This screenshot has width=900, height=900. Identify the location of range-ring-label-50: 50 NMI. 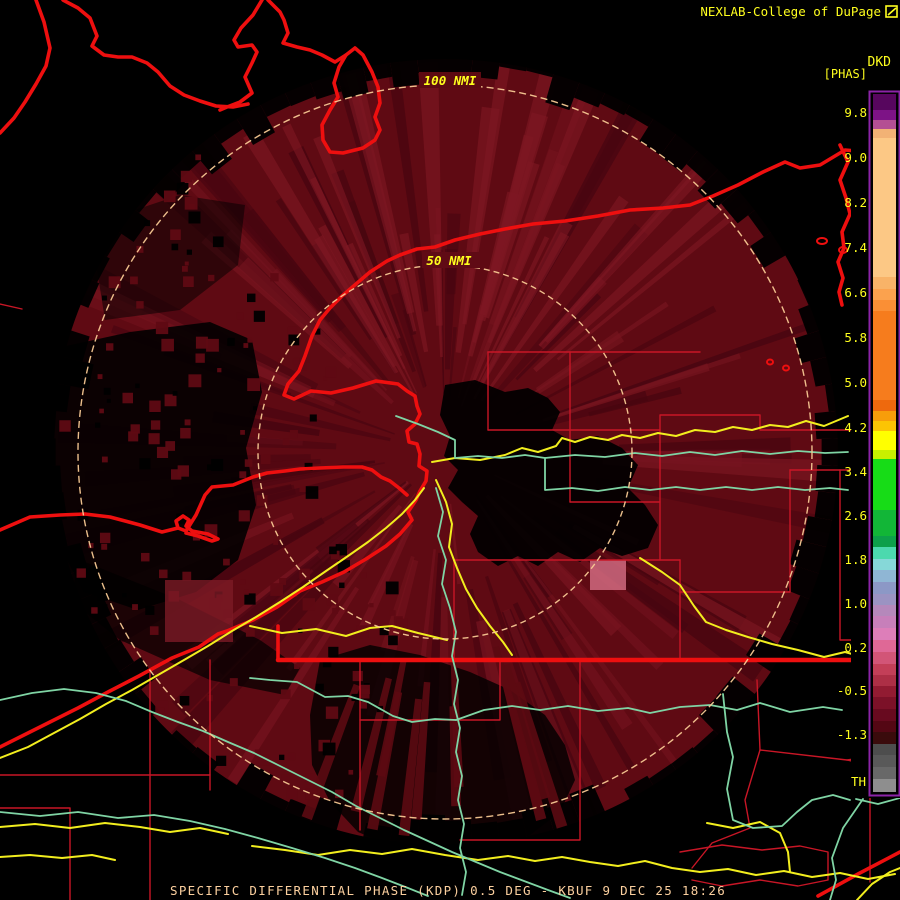
(449, 260).